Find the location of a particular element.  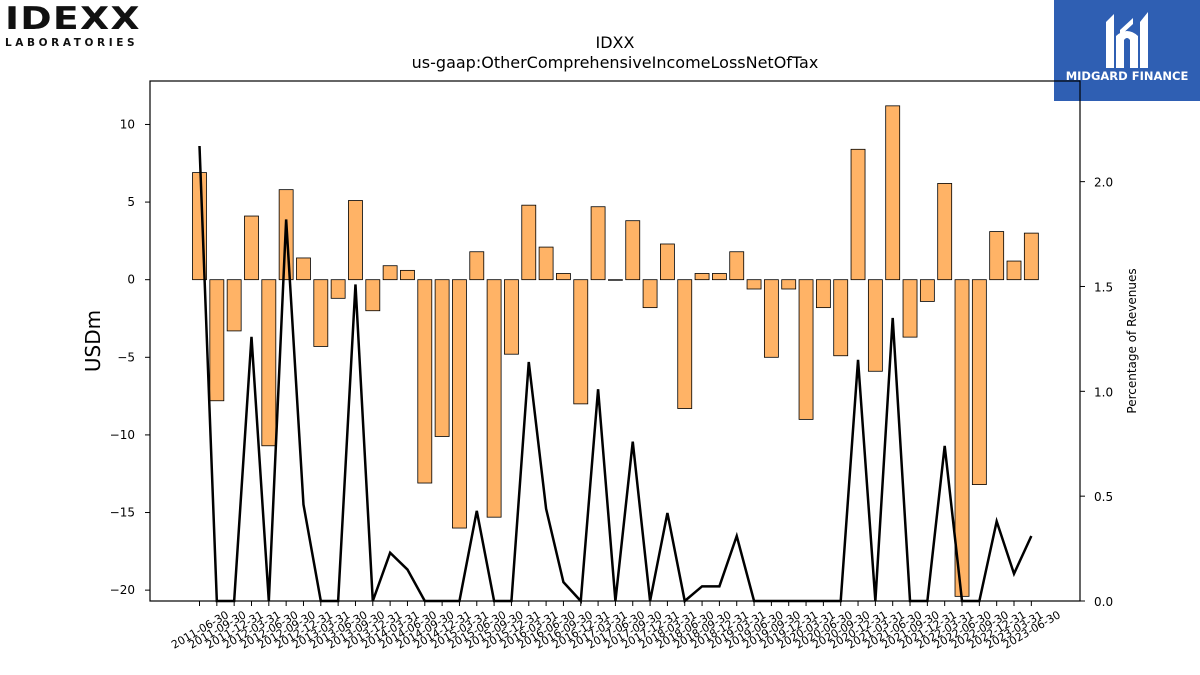

y-axis-label: USDm is located at coordinates (93, 341).